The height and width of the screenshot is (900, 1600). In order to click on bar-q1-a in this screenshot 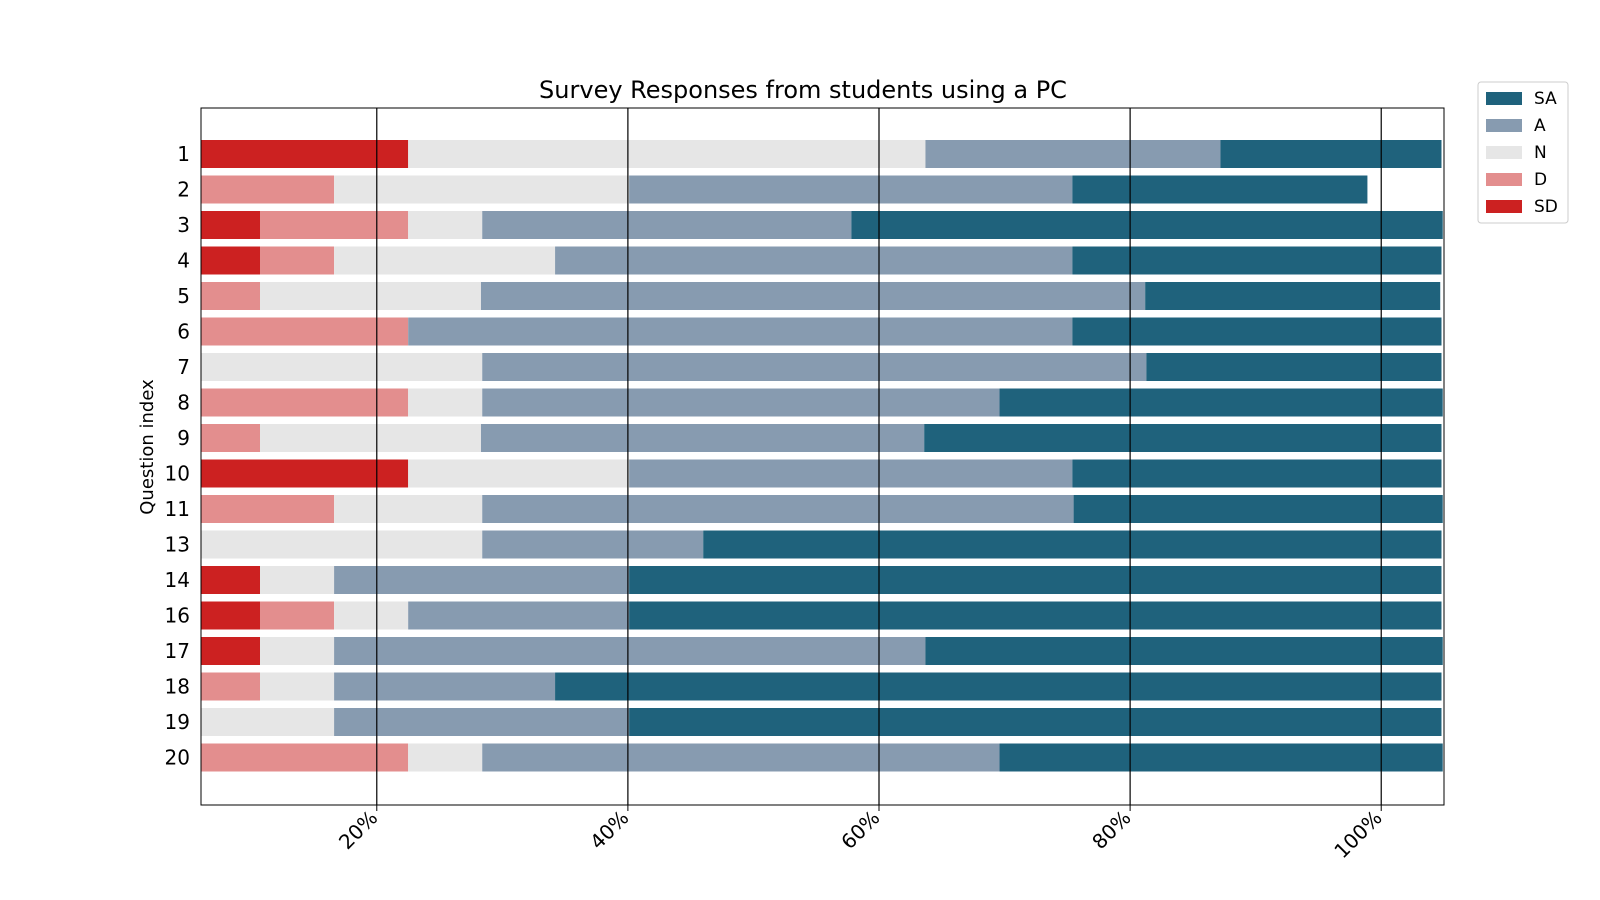, I will do `click(1073, 154)`.